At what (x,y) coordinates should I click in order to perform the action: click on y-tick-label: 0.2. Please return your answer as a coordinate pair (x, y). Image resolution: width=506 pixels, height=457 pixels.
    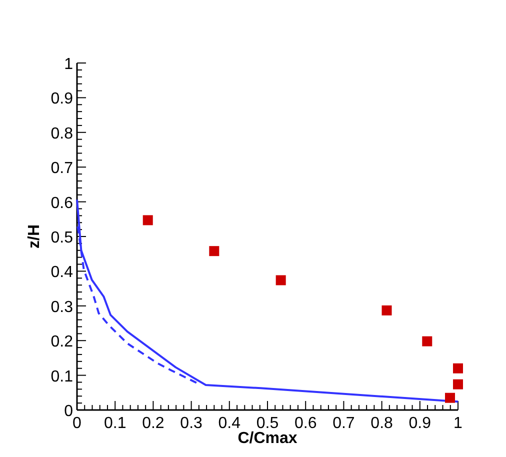
    Looking at the image, I should click on (62, 342).